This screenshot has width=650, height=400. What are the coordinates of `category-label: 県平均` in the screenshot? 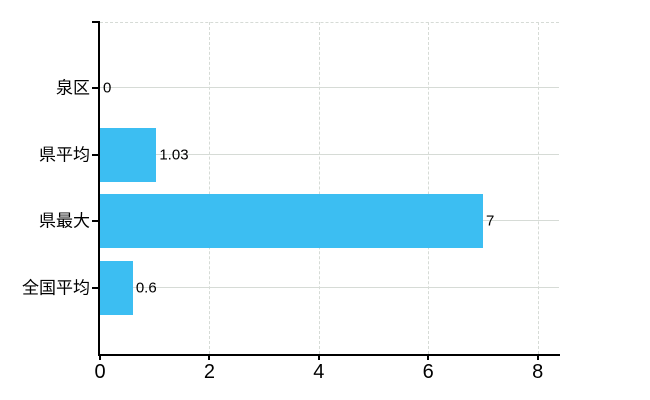 It's located at (64, 155).